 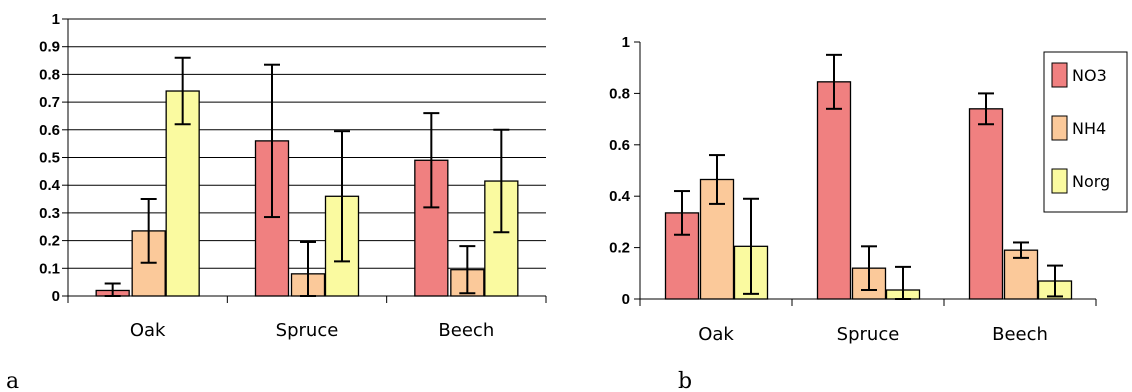 I want to click on y-tick-label: 0.1, so click(x=49, y=268).